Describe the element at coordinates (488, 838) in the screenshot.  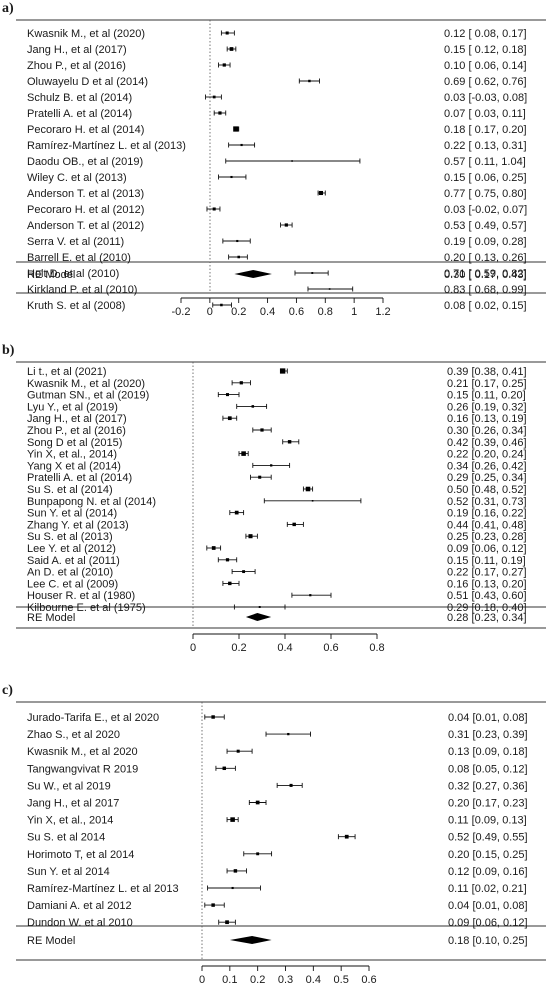
I see `study-ci-text: 0.52 [0.49, 0.55]` at that location.